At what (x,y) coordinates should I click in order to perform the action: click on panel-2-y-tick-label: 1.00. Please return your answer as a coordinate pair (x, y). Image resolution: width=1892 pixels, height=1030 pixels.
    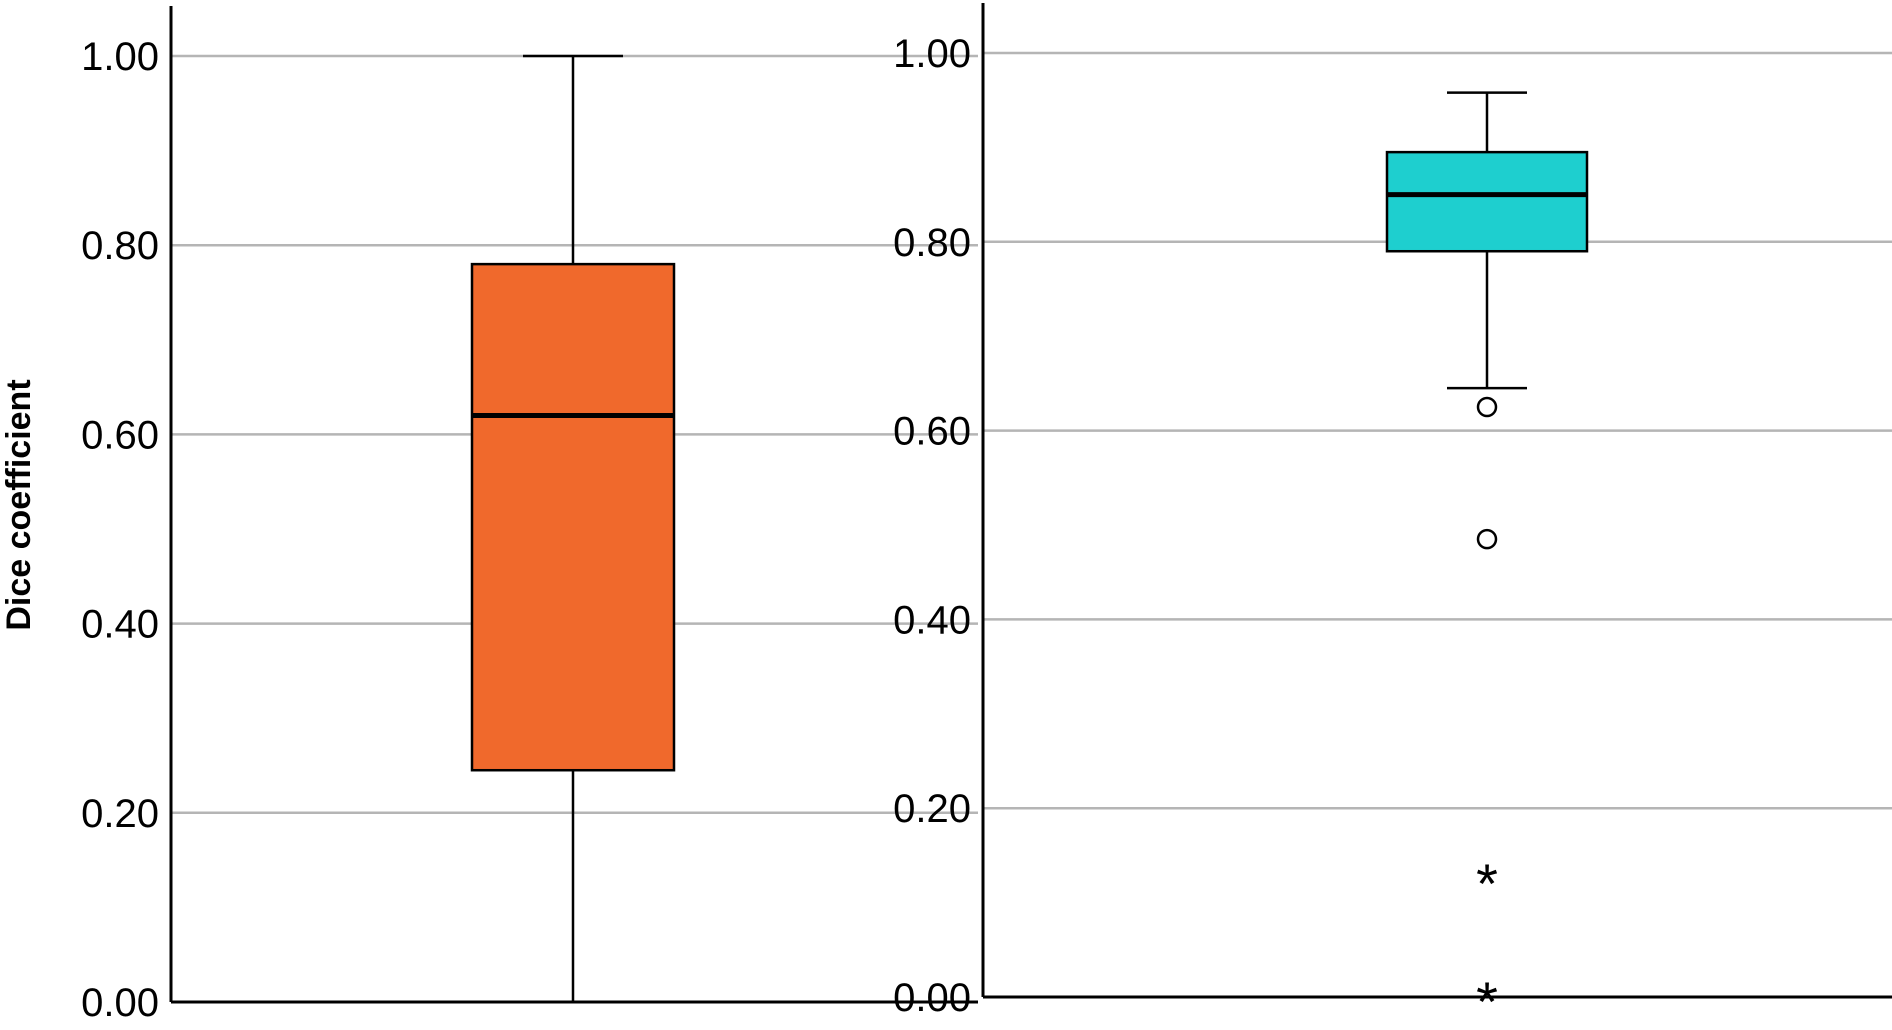
    Looking at the image, I should click on (932, 54).